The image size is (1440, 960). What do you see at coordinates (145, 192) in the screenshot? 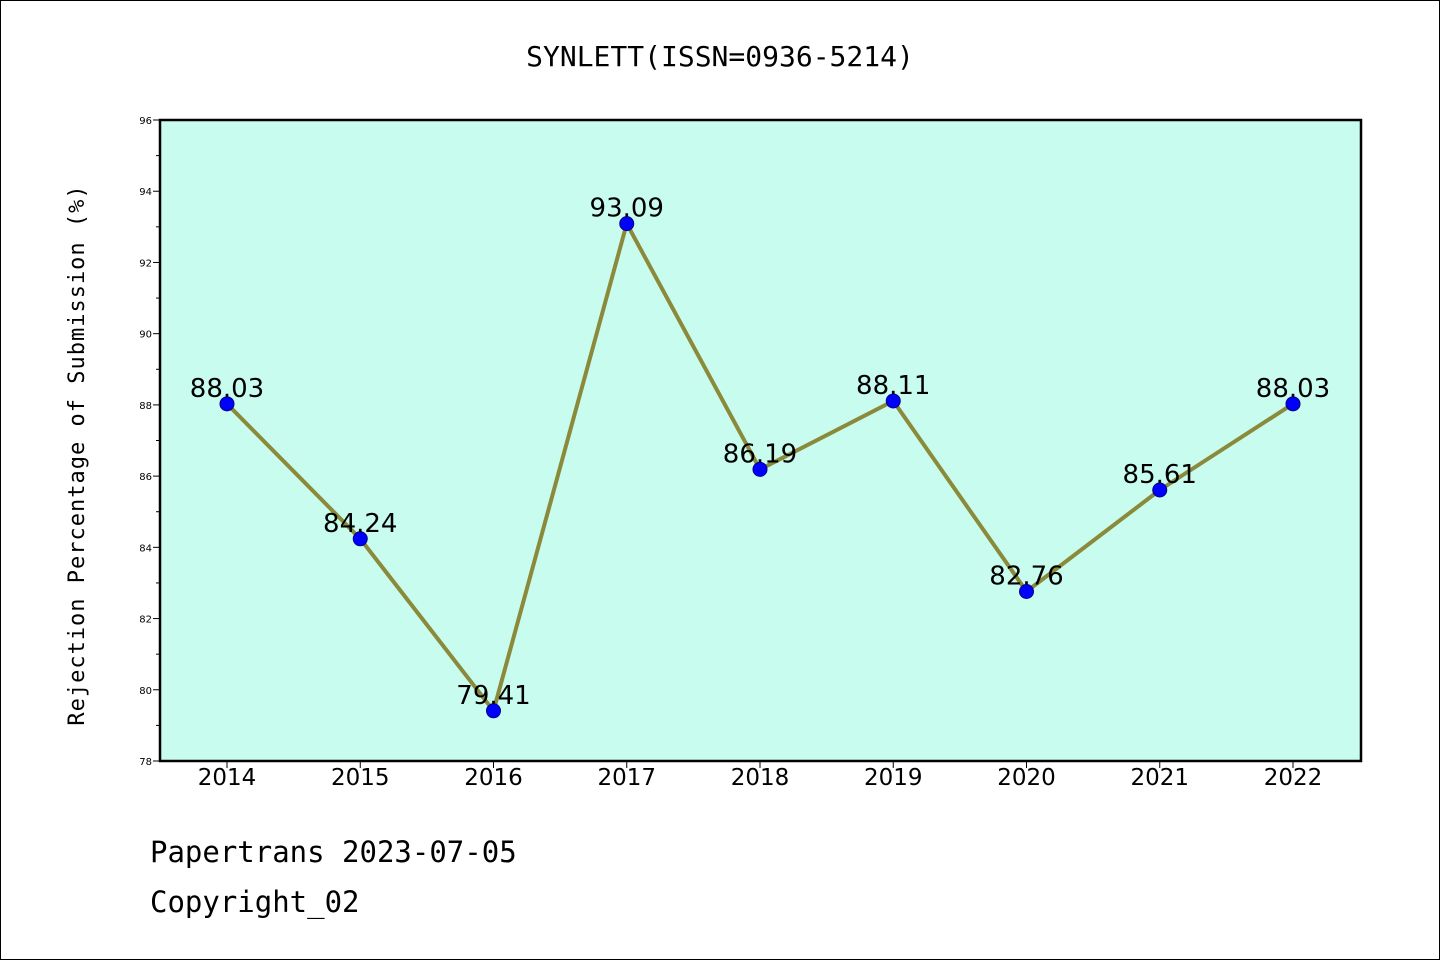
I see `y-tick-label: 94` at bounding box center [145, 192].